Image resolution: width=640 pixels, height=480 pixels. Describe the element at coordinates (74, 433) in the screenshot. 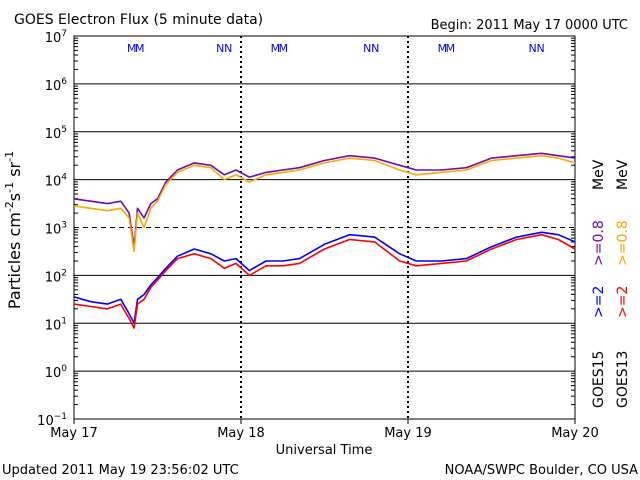

I see `x-tick-label: May 17` at that location.